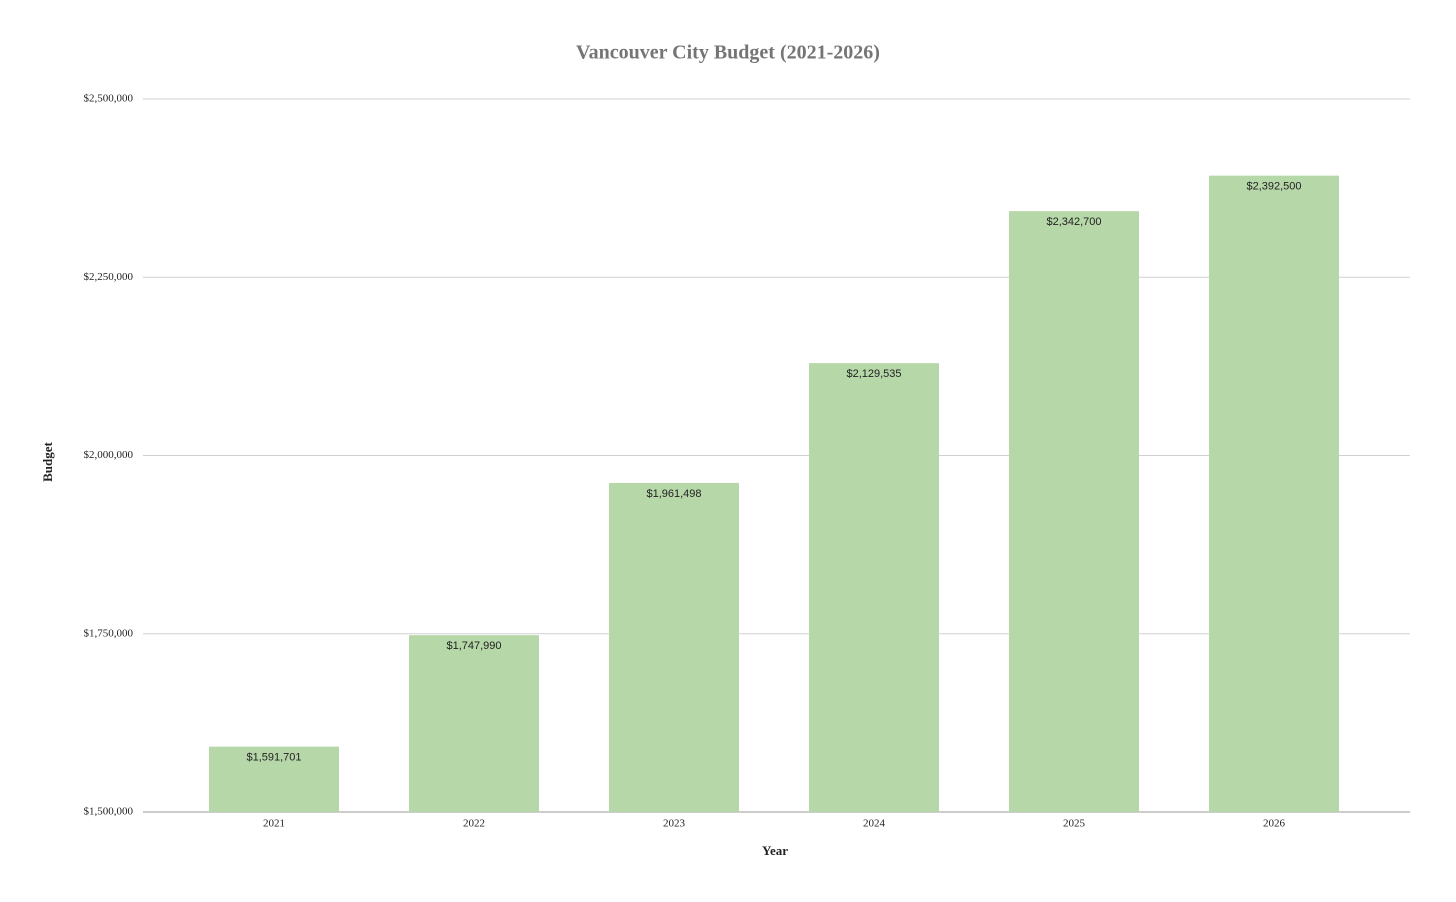 This screenshot has height=902, width=1456. What do you see at coordinates (1274, 824) in the screenshot?
I see `x-tick-label: 2026` at bounding box center [1274, 824].